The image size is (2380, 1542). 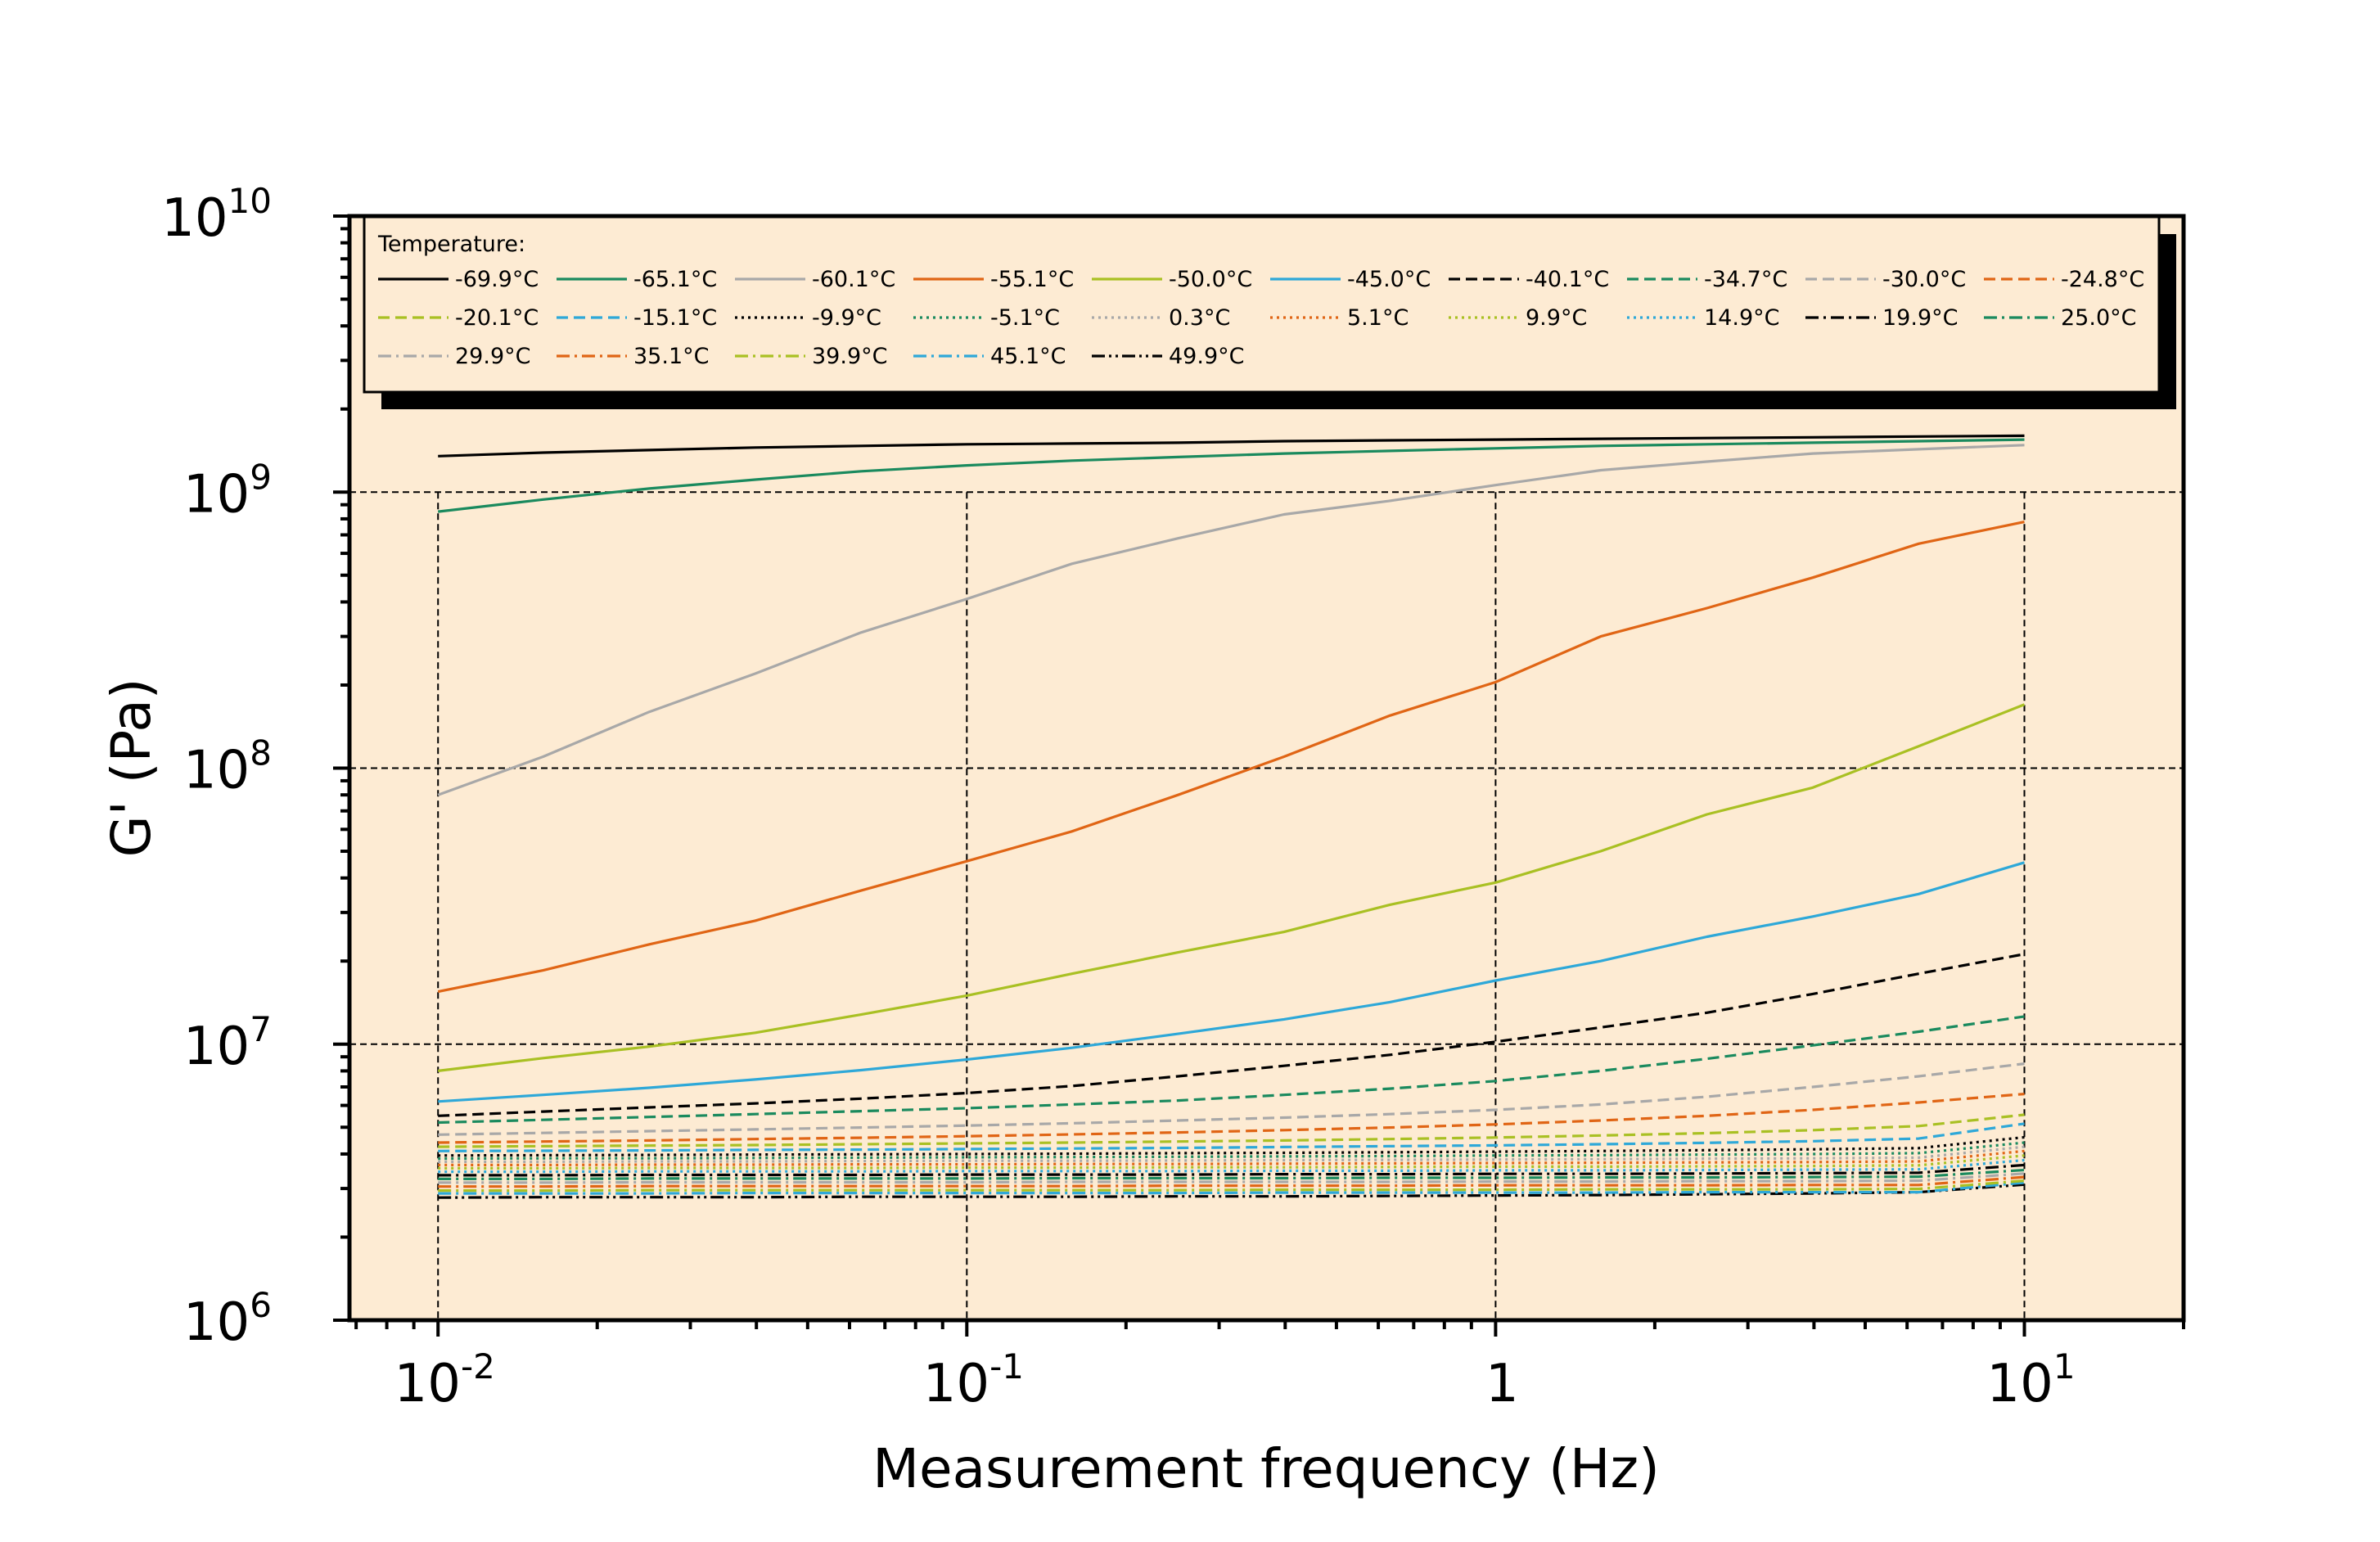 What do you see at coordinates (228, 491) in the screenshot?
I see `y-tick-label: 10⁹` at bounding box center [228, 491].